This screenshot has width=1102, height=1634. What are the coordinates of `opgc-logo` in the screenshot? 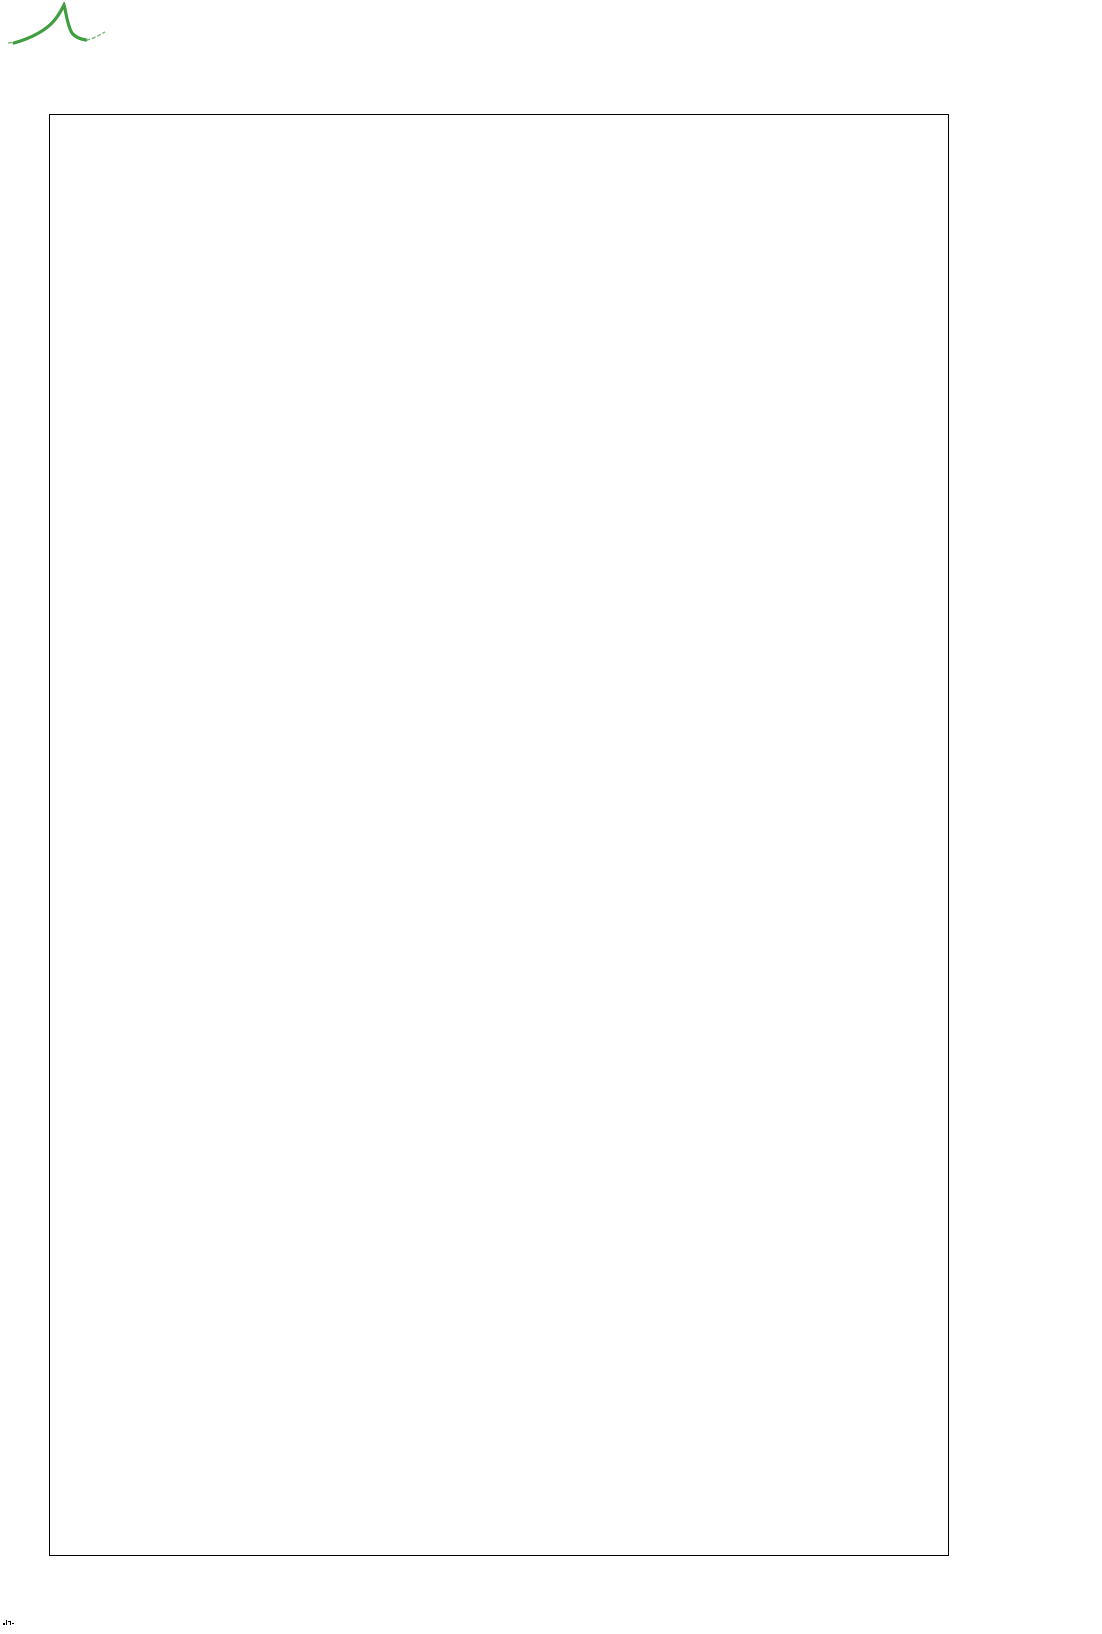 It's located at (56, 23).